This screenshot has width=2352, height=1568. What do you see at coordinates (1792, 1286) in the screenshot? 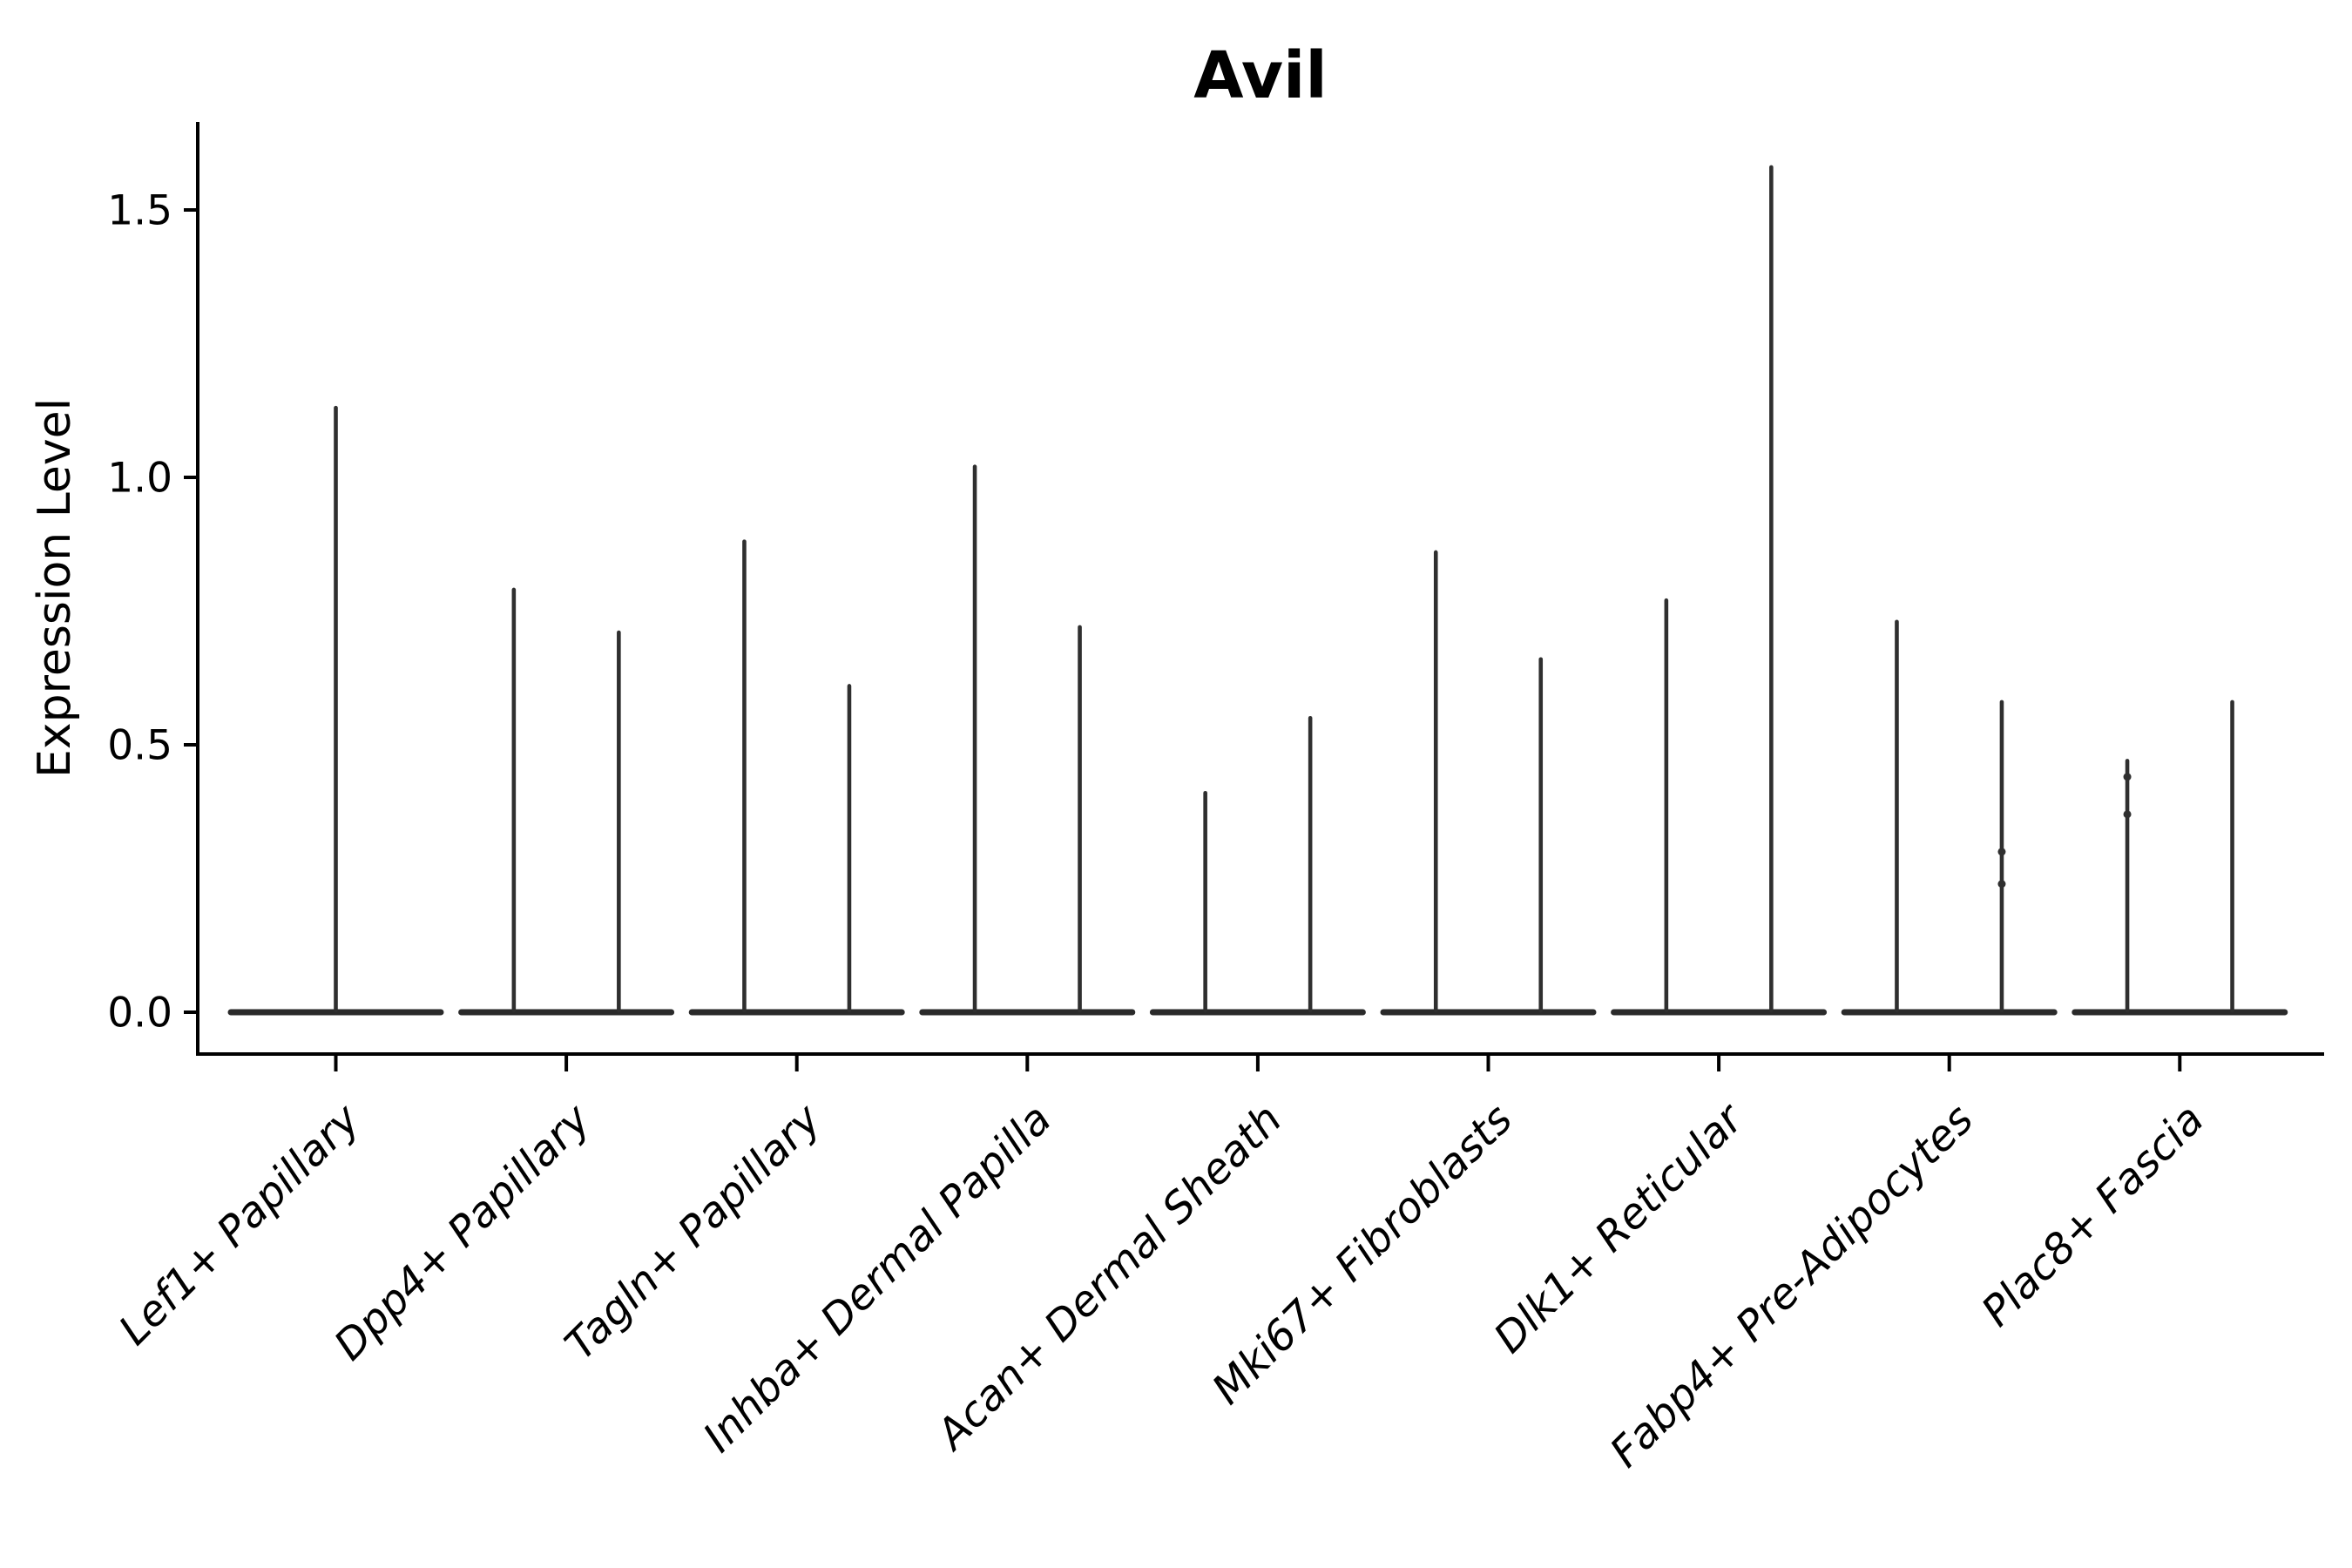
I see `x-tick-label: Fabp4+ Pre-Adipocytes` at bounding box center [1792, 1286].